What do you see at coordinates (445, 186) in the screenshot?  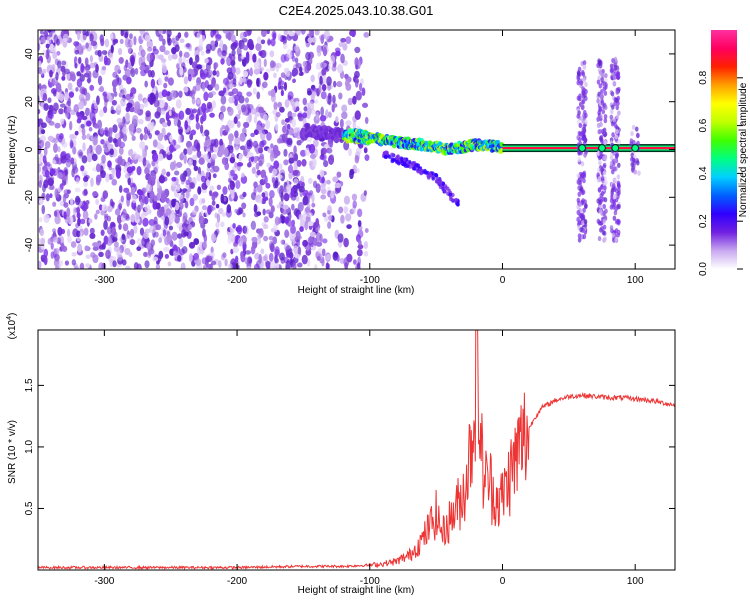 I see `spectrogram-branch-cell` at bounding box center [445, 186].